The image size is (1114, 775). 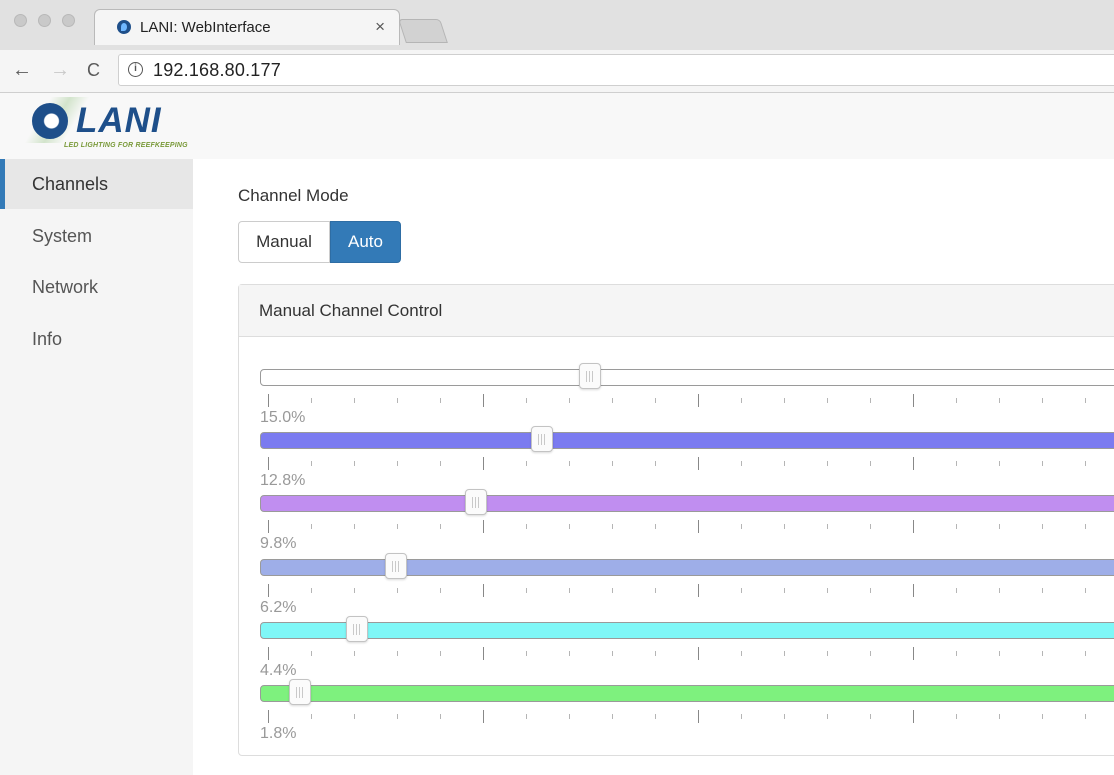 I want to click on reload-icon: C, so click(x=93, y=70).